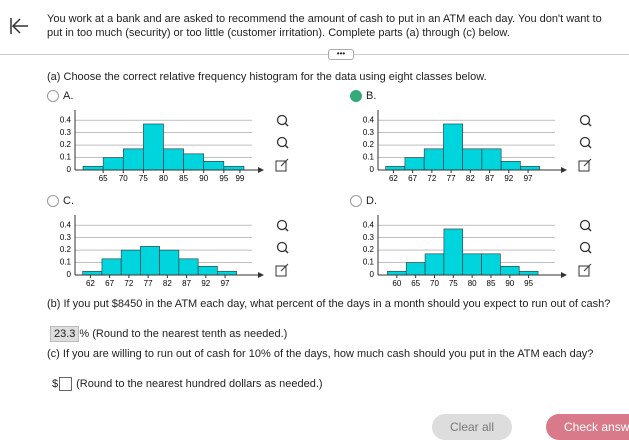  I want to click on axis-arrow, so click(261, 275).